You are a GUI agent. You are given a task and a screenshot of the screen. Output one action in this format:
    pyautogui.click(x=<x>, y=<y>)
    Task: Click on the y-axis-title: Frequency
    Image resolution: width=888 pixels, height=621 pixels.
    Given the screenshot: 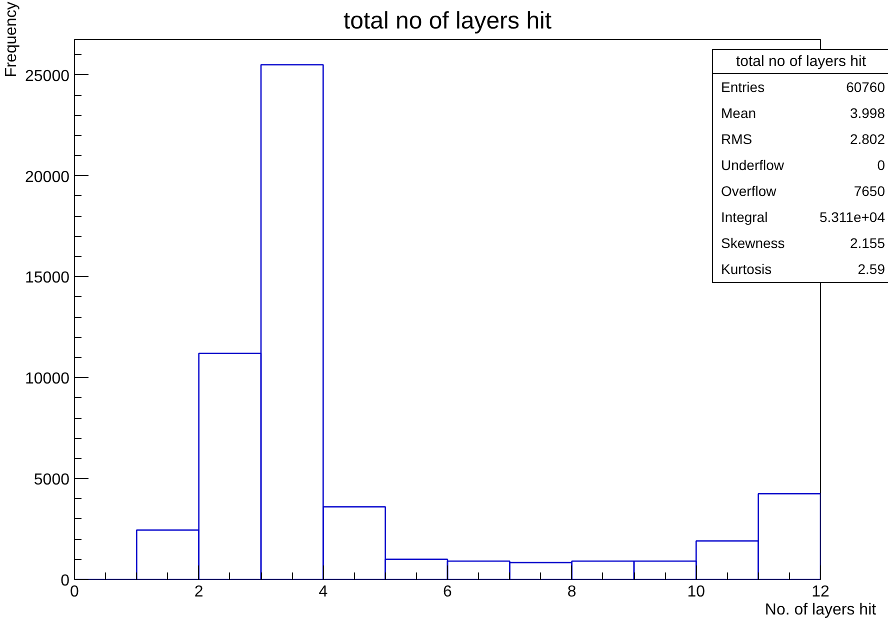 What is the action you would take?
    pyautogui.click(x=11, y=40)
    